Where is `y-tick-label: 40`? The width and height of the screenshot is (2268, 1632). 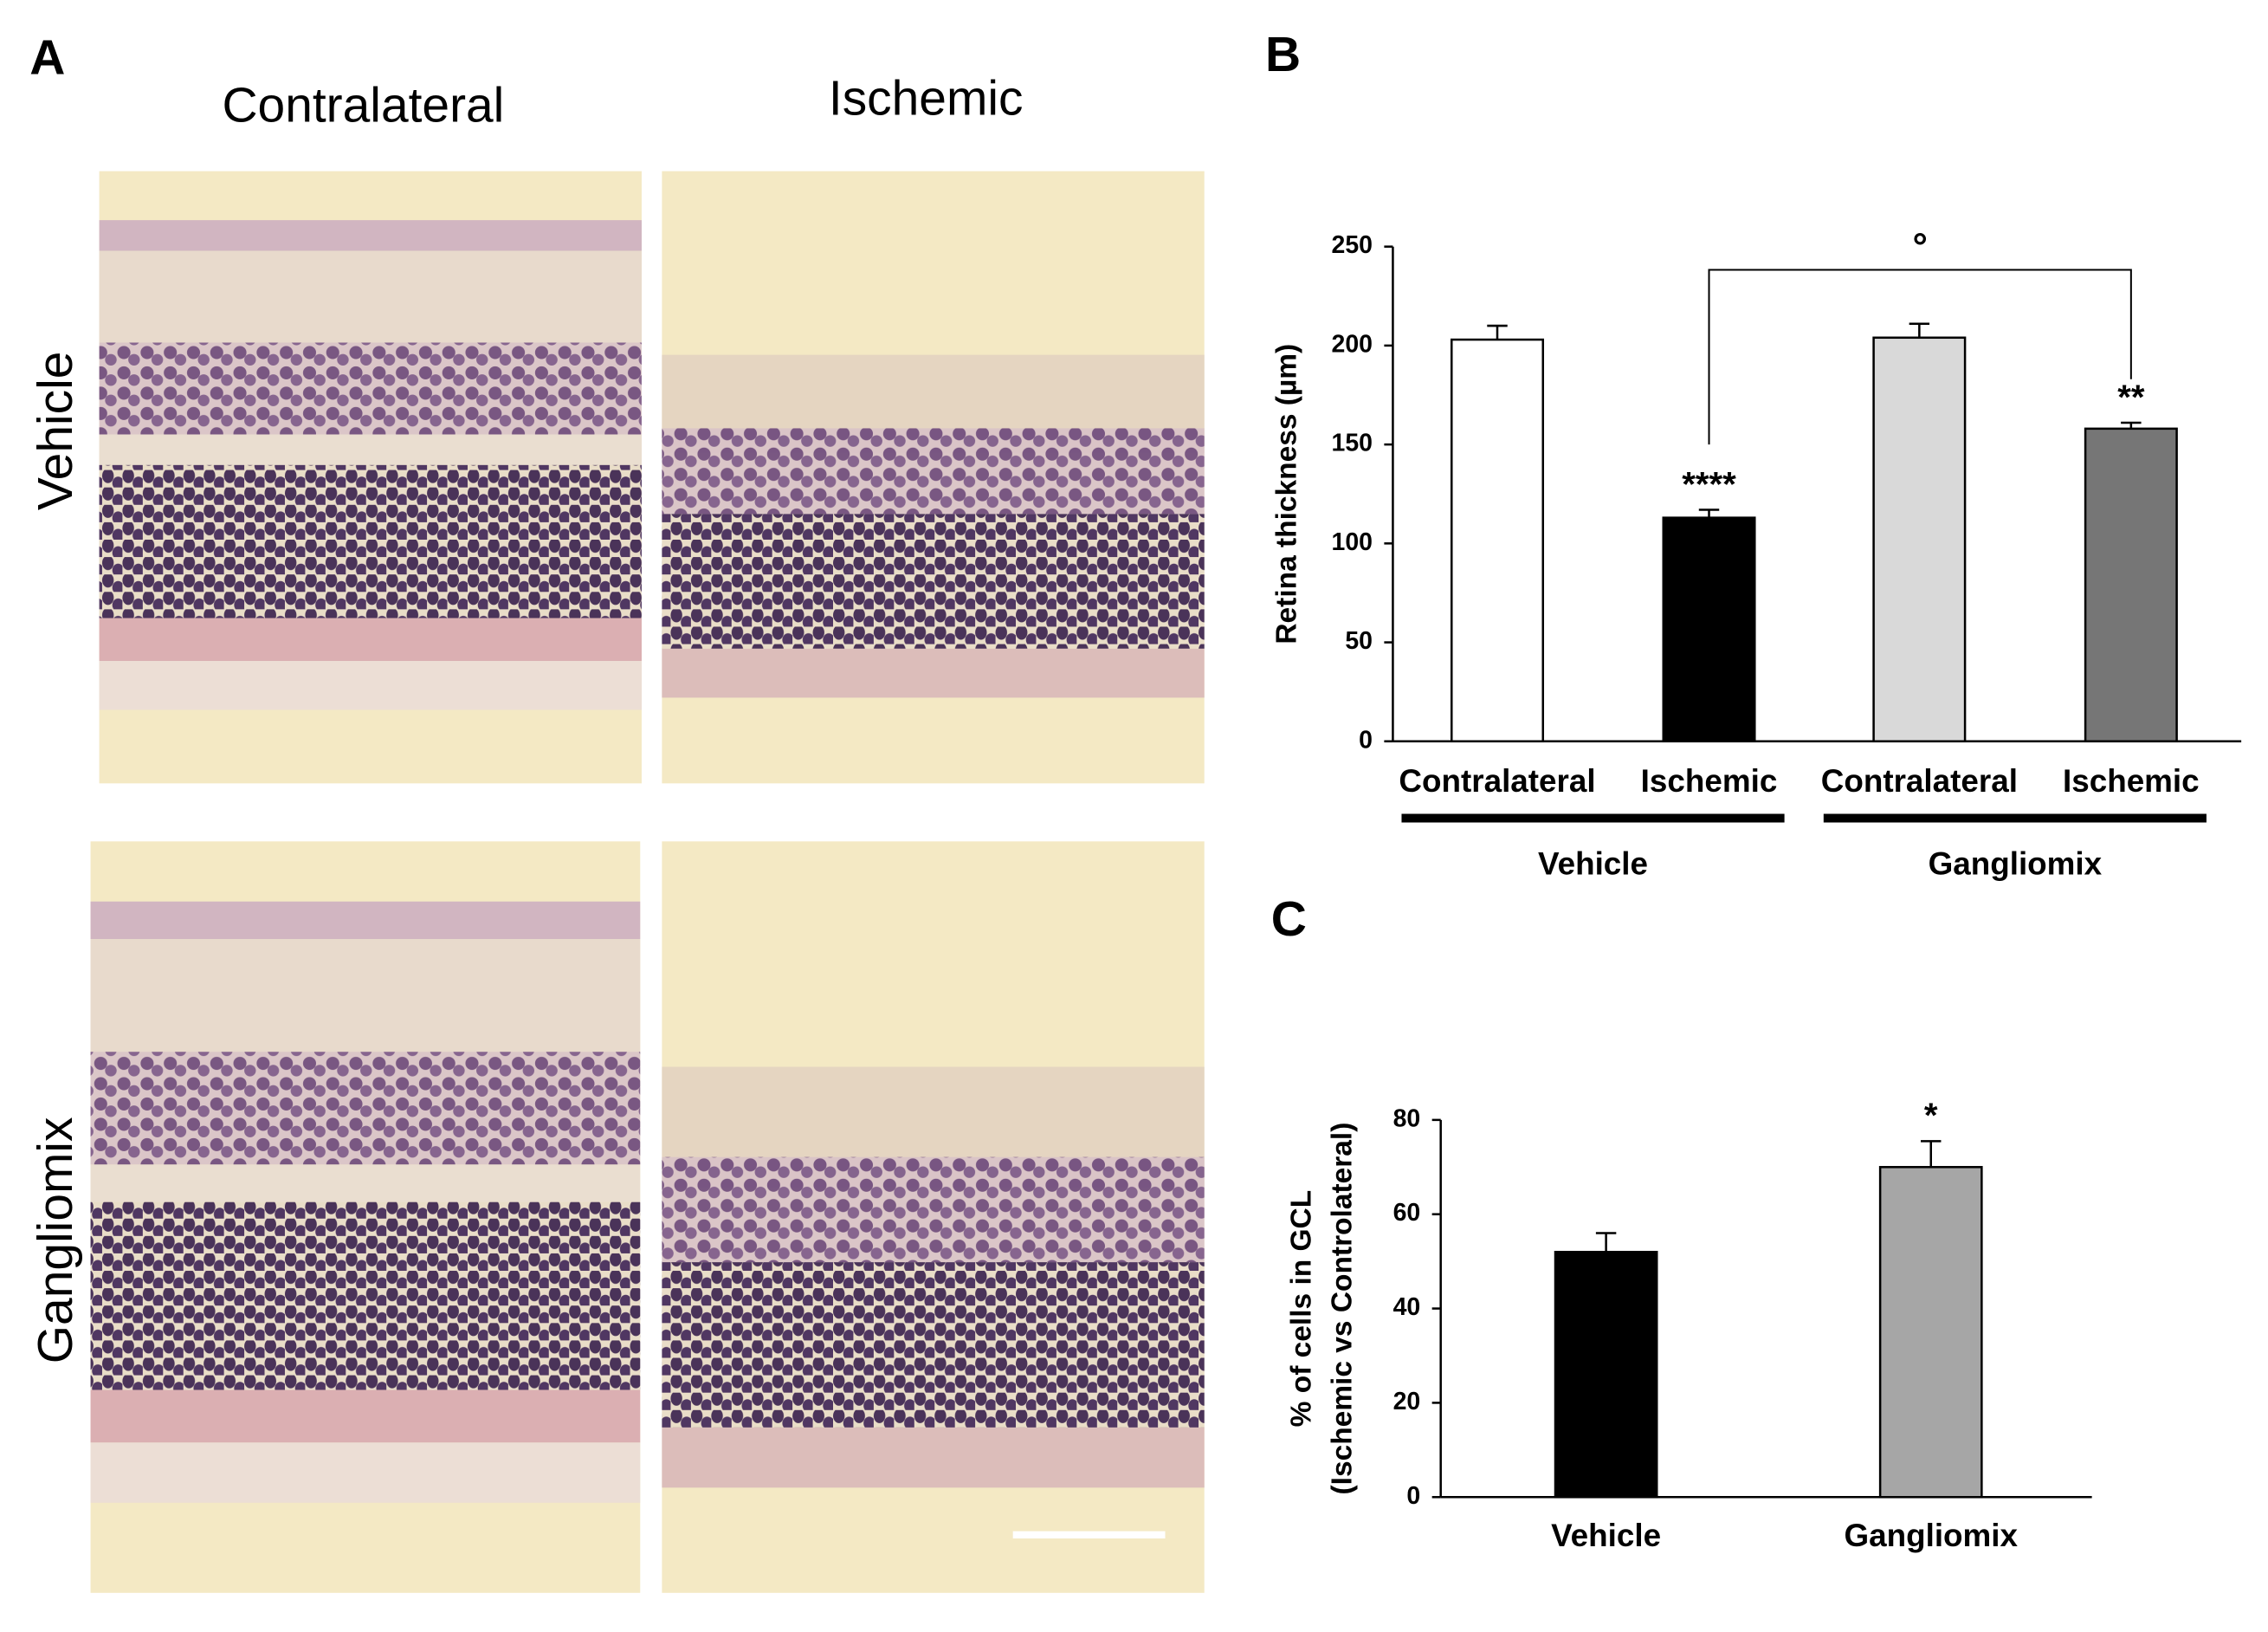
y-tick-label: 40 is located at coordinates (1407, 1307).